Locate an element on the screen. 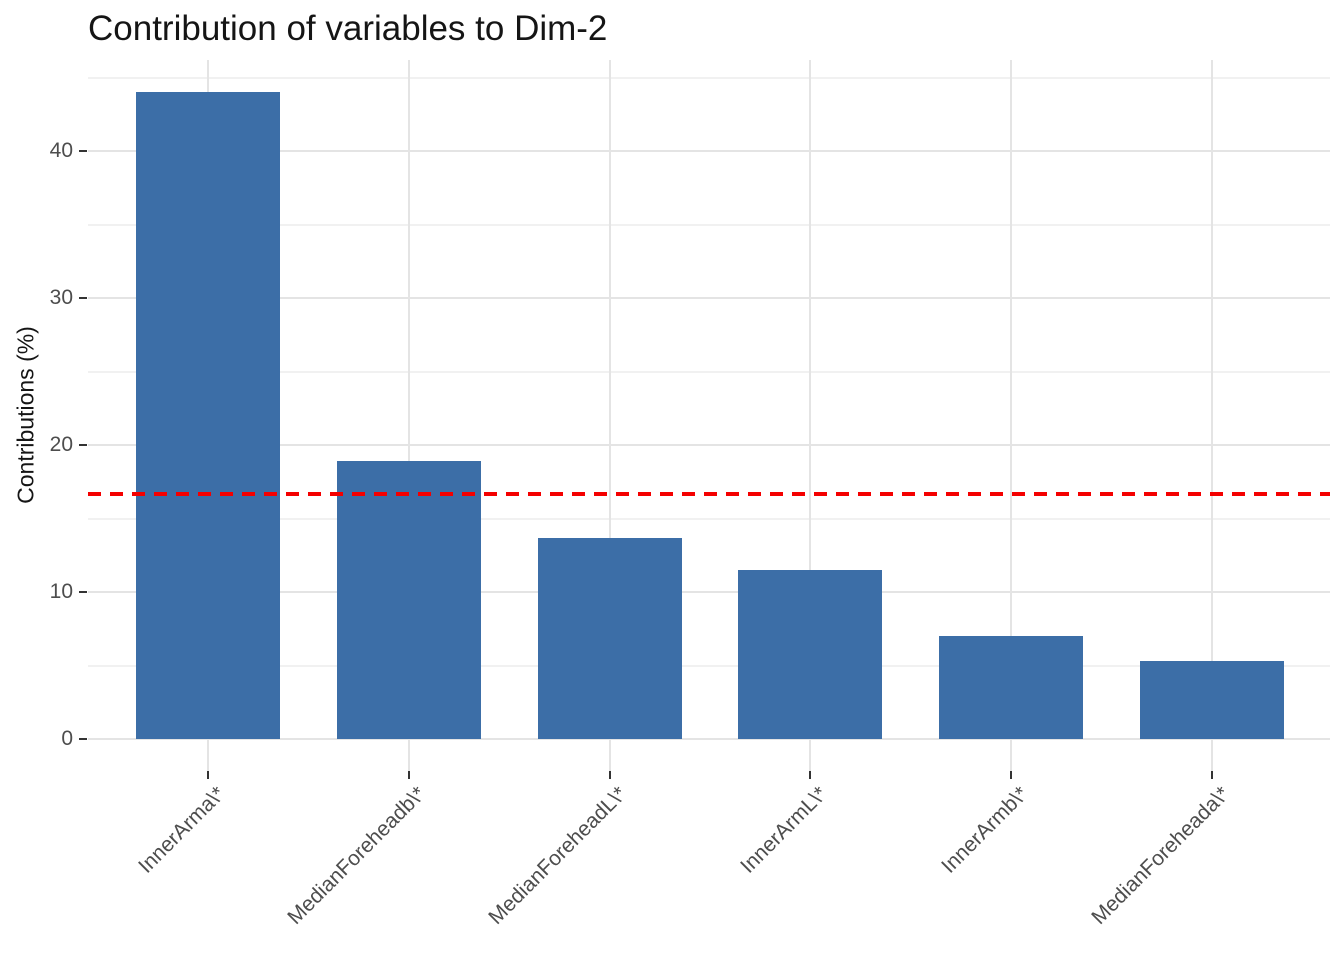  chart-title: Contribution of variables to Dim-2 is located at coordinates (348, 28).